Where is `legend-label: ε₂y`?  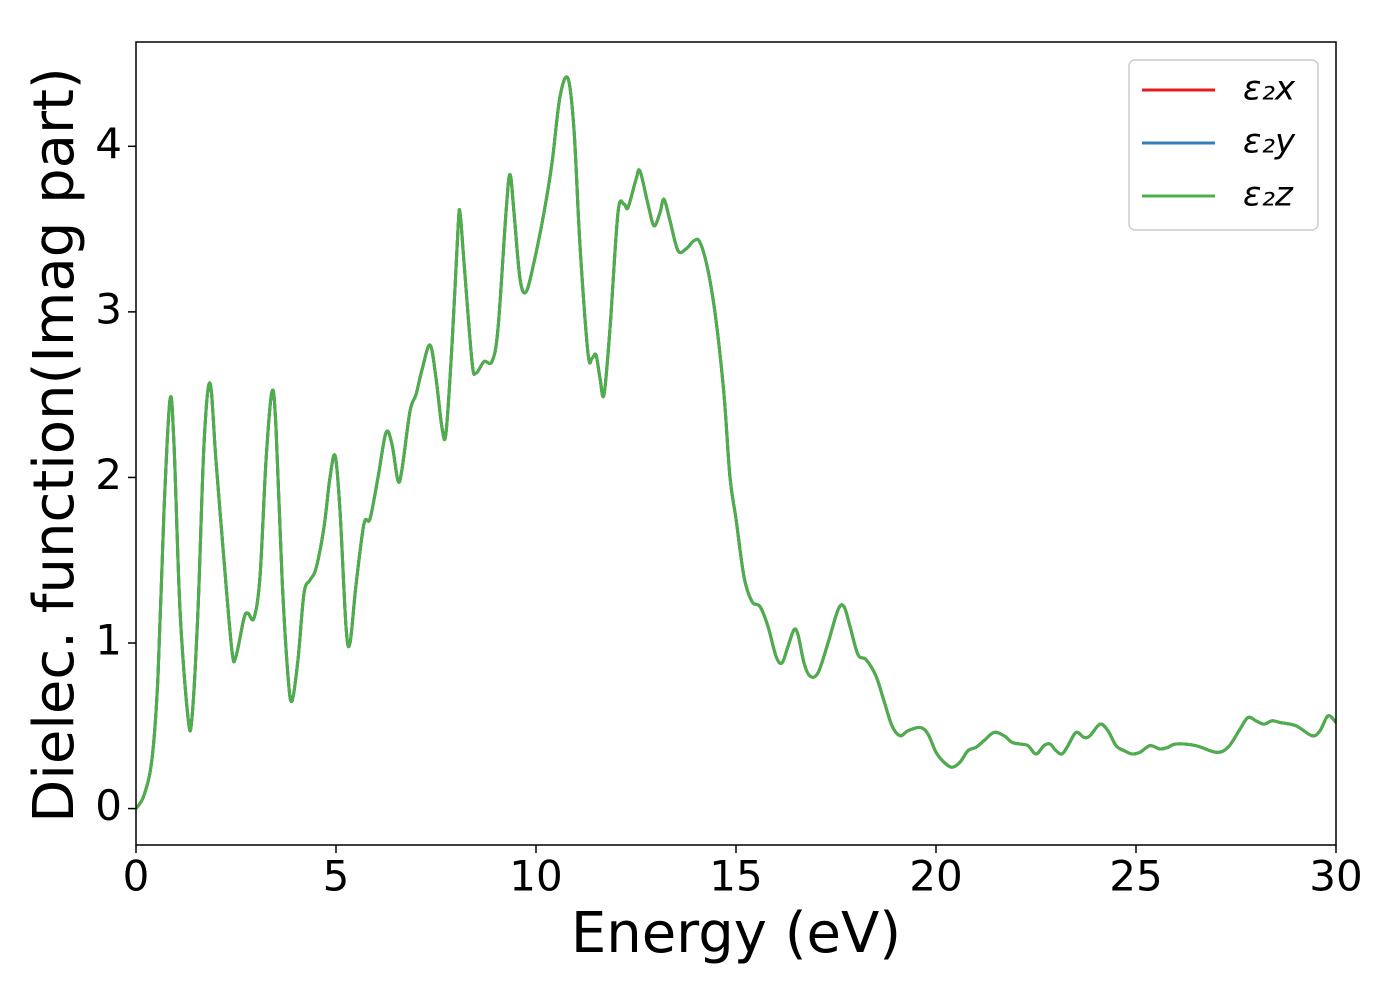 legend-label: ε₂y is located at coordinates (1269, 142).